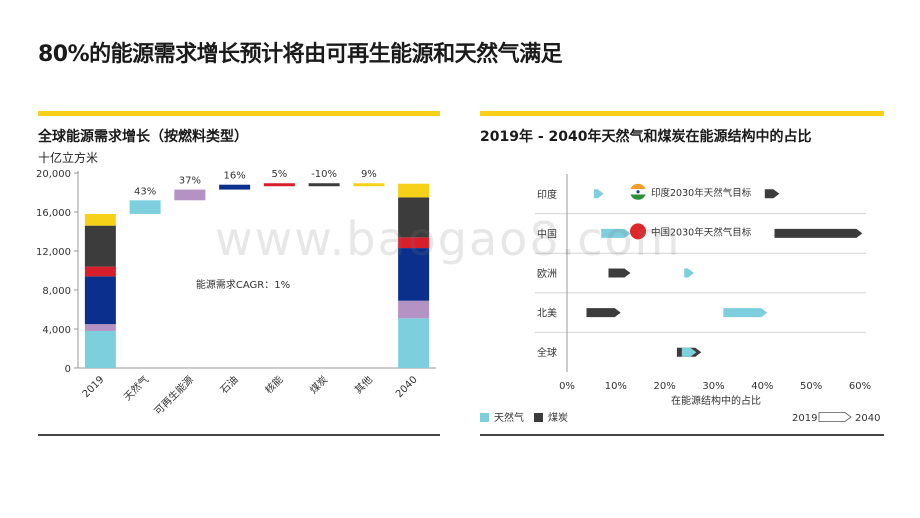 Image resolution: width=920 pixels, height=518 pixels. Describe the element at coordinates (235, 187) in the screenshot. I see `waterfall-bar-oil` at that location.